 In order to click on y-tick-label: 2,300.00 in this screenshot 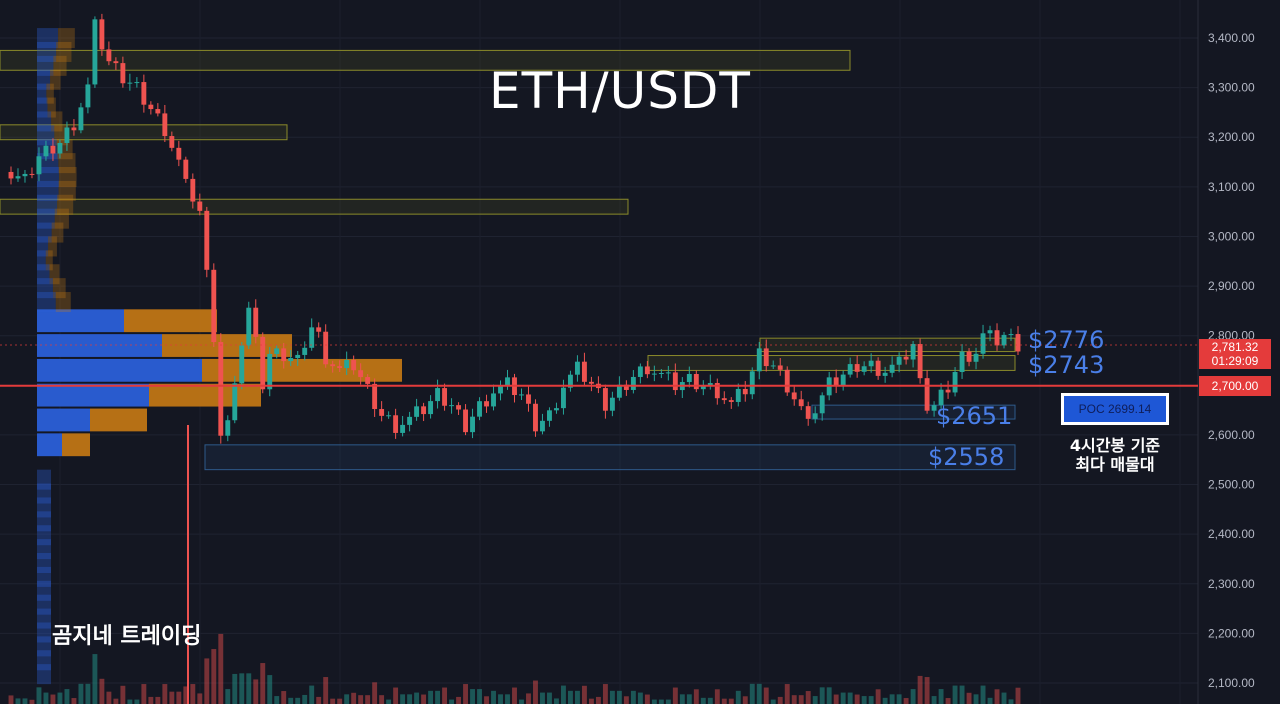, I will do `click(1231, 584)`.